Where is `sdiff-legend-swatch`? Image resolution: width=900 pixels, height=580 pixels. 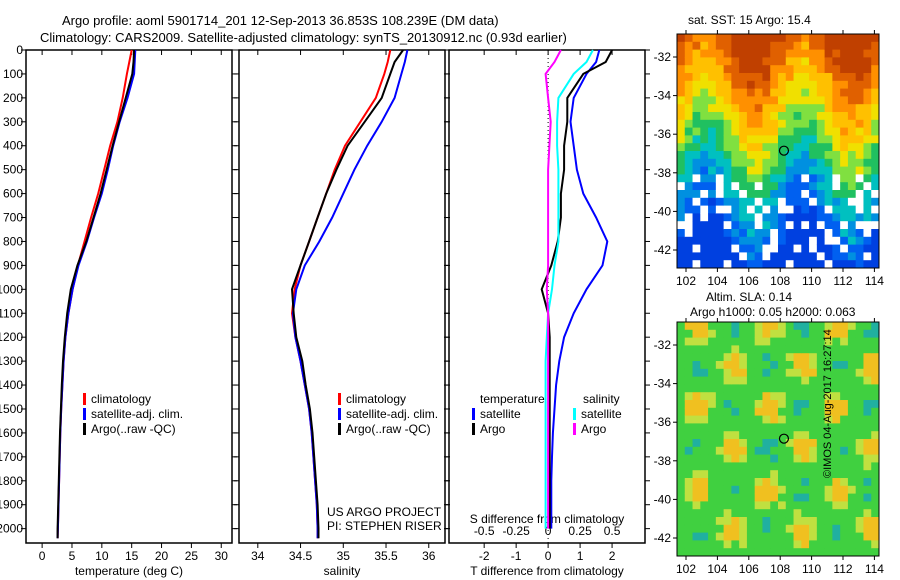 sdiff-legend-swatch is located at coordinates (574, 429).